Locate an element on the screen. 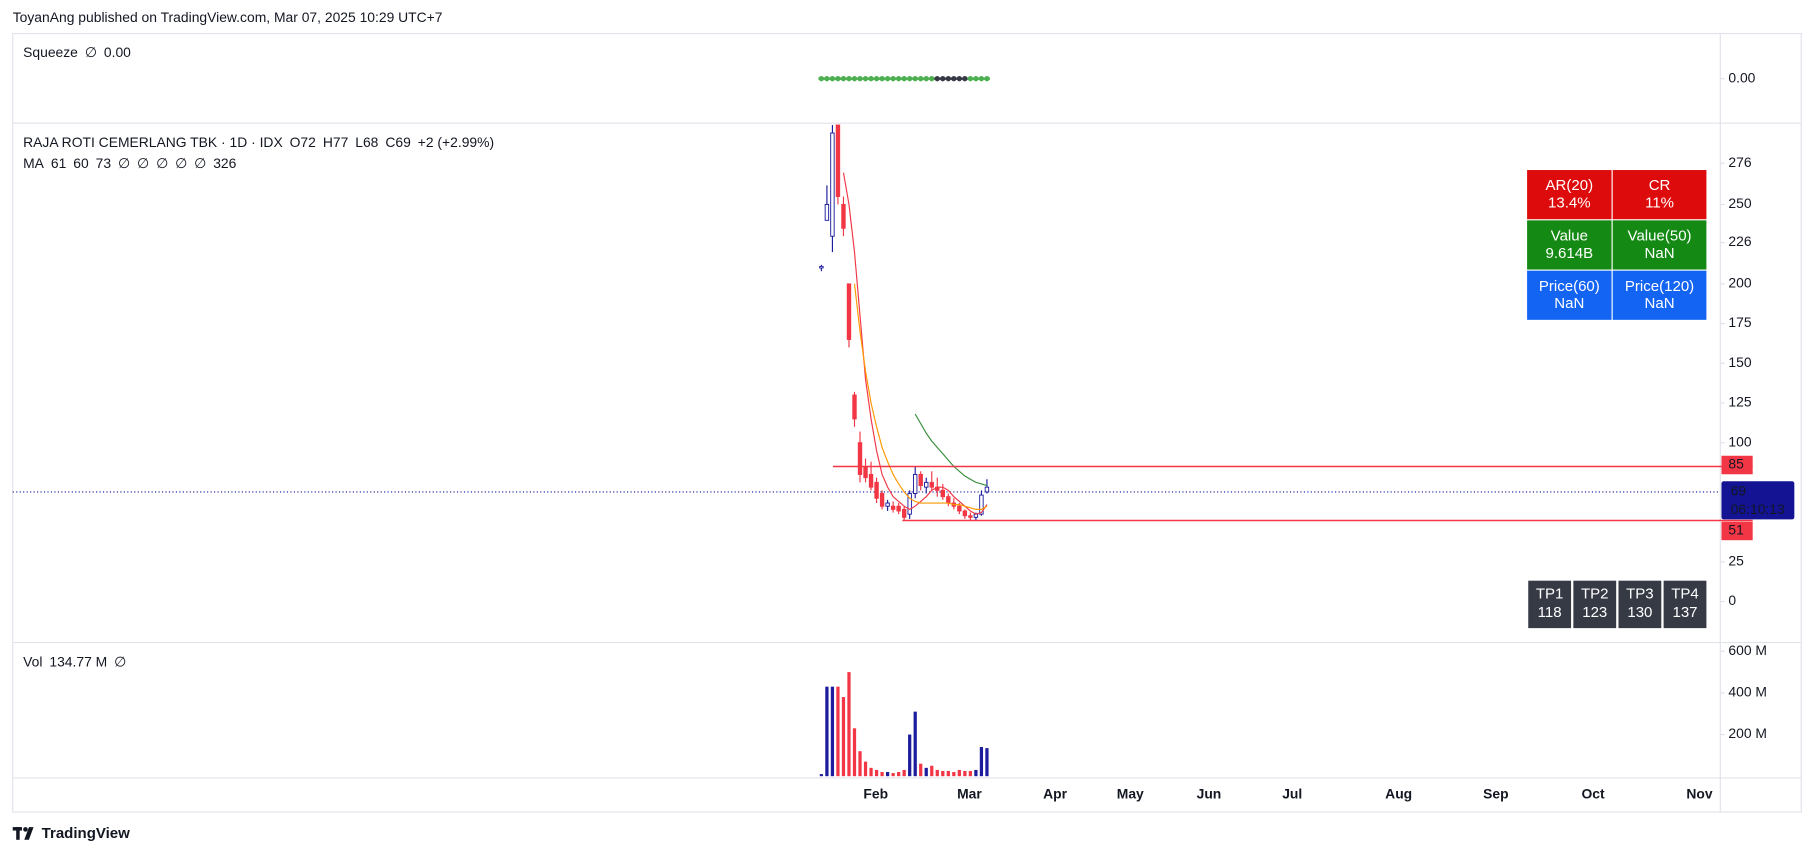 This screenshot has height=856, width=1814. tp-label: TP3 is located at coordinates (1640, 594).